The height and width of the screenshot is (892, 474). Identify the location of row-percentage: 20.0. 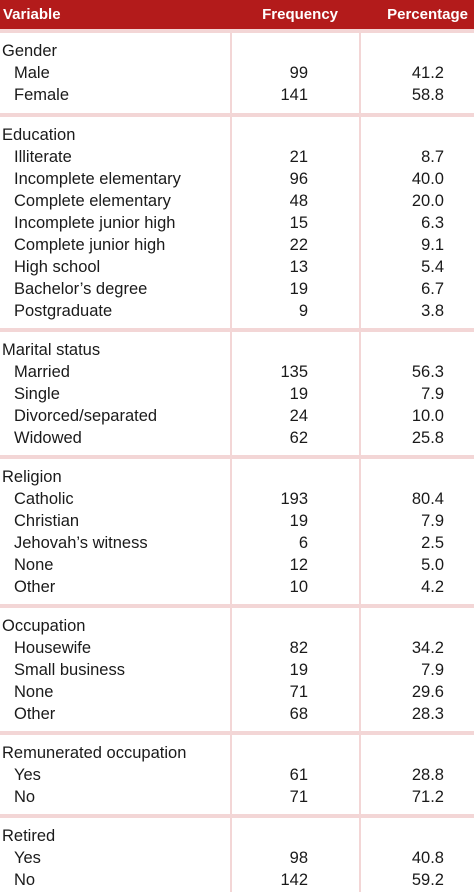
(427, 201).